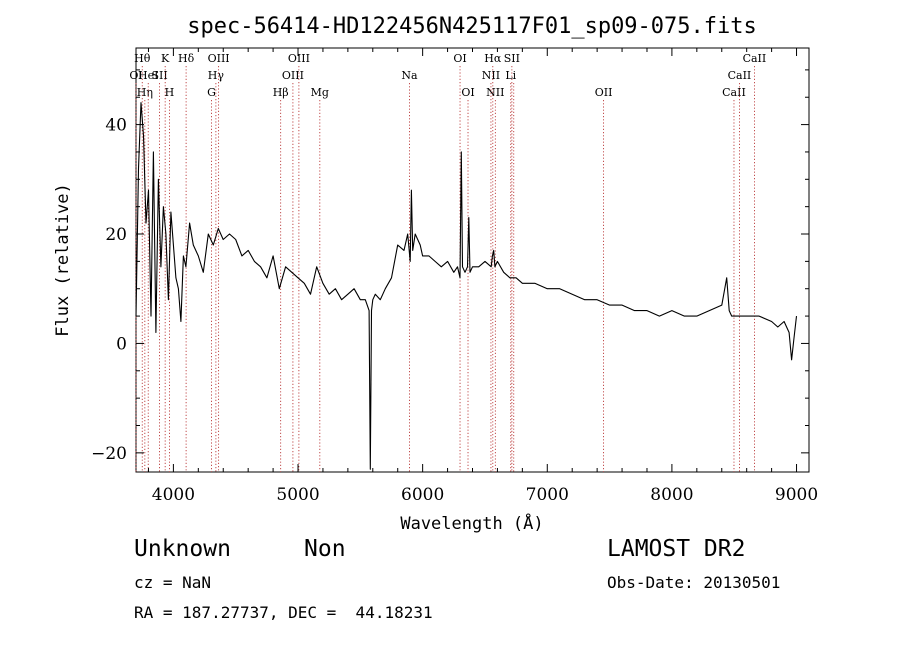  Describe the element at coordinates (142, 58) in the screenshot. I see `line-label-1: Hθ` at that location.